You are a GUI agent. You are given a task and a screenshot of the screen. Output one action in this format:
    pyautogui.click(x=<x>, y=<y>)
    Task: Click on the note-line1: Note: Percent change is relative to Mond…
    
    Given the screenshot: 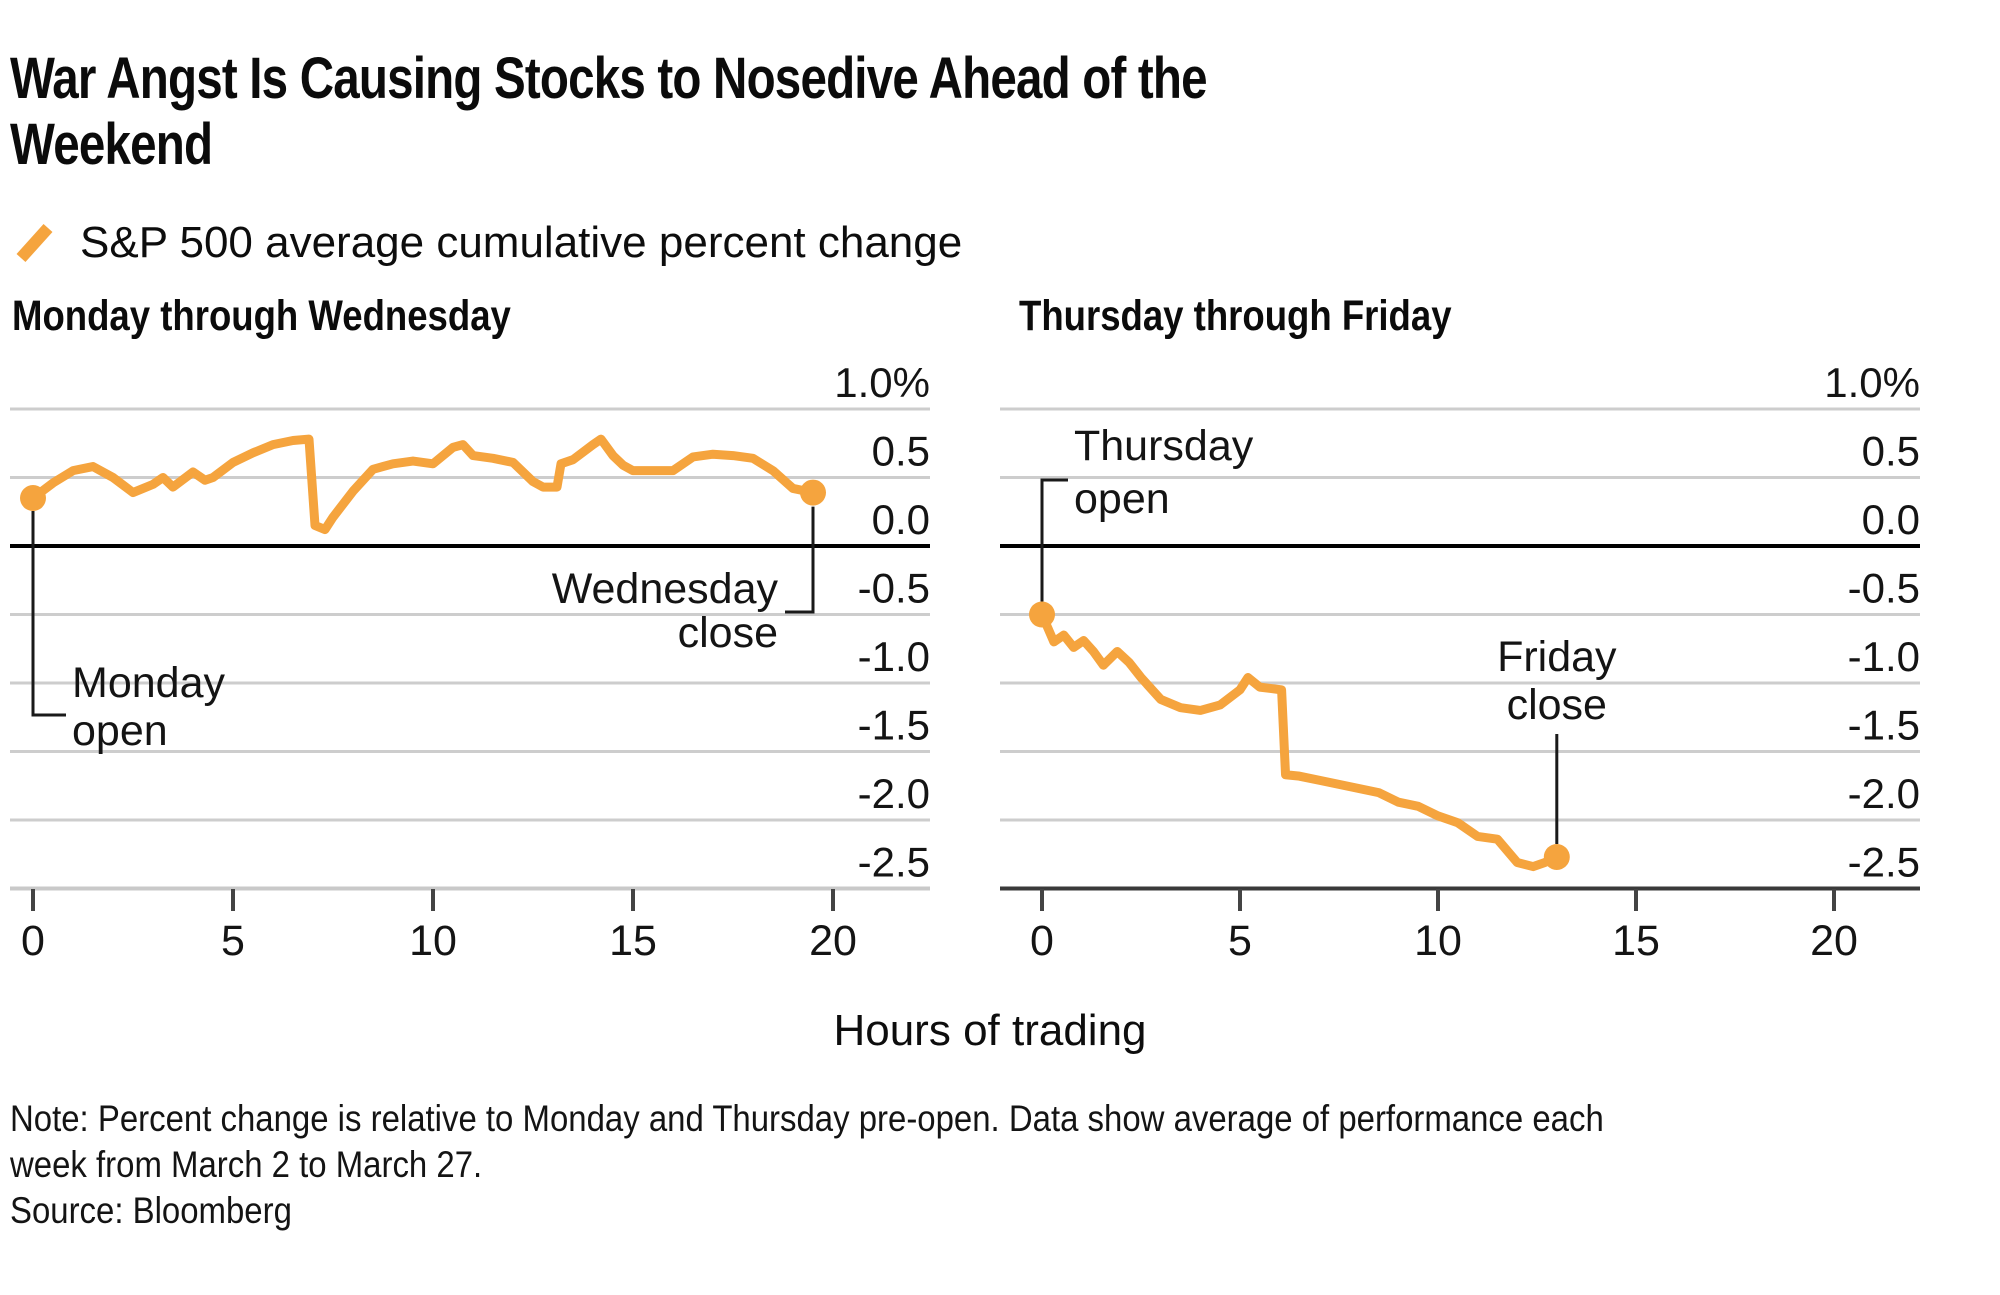 What is the action you would take?
    pyautogui.click(x=807, y=1118)
    